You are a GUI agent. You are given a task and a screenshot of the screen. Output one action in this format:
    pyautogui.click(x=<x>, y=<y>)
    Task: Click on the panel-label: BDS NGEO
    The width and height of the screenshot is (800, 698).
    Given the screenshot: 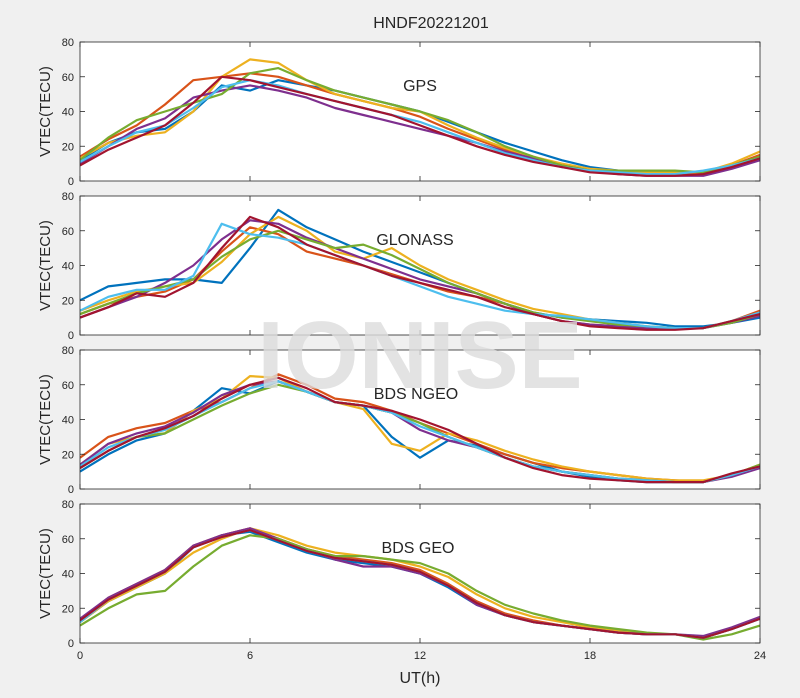 What is the action you would take?
    pyautogui.click(x=416, y=394)
    